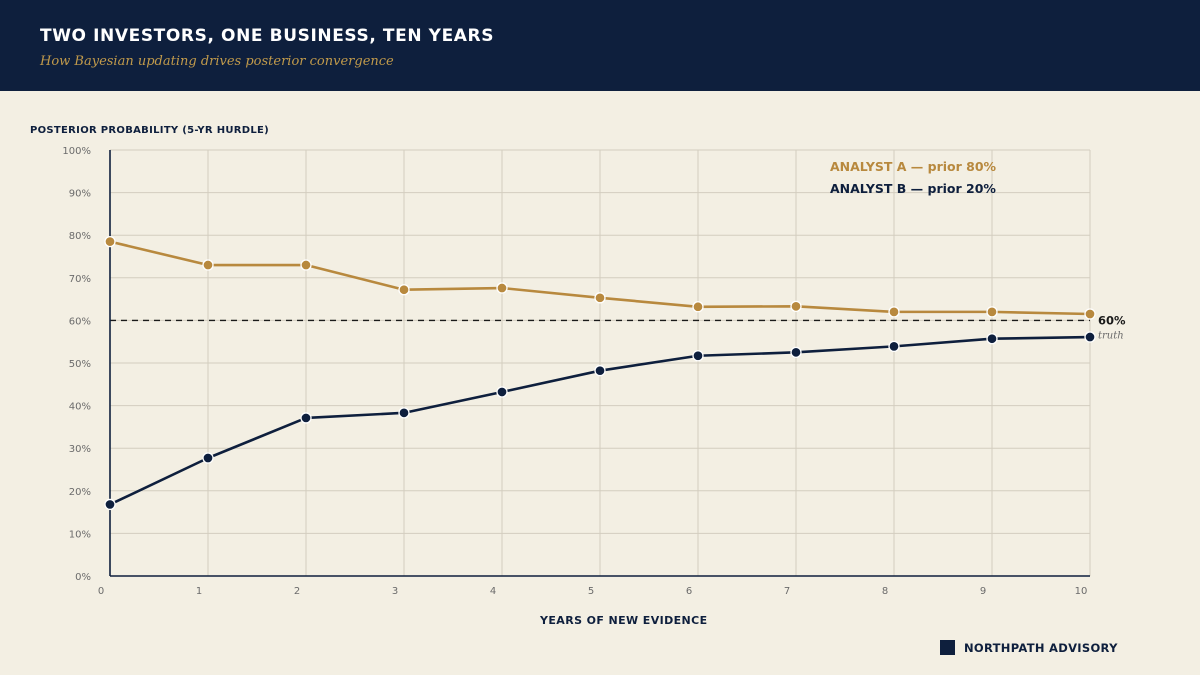 This screenshot has height=675, width=1200. I want to click on x-tick-label: 4, so click(493, 591).